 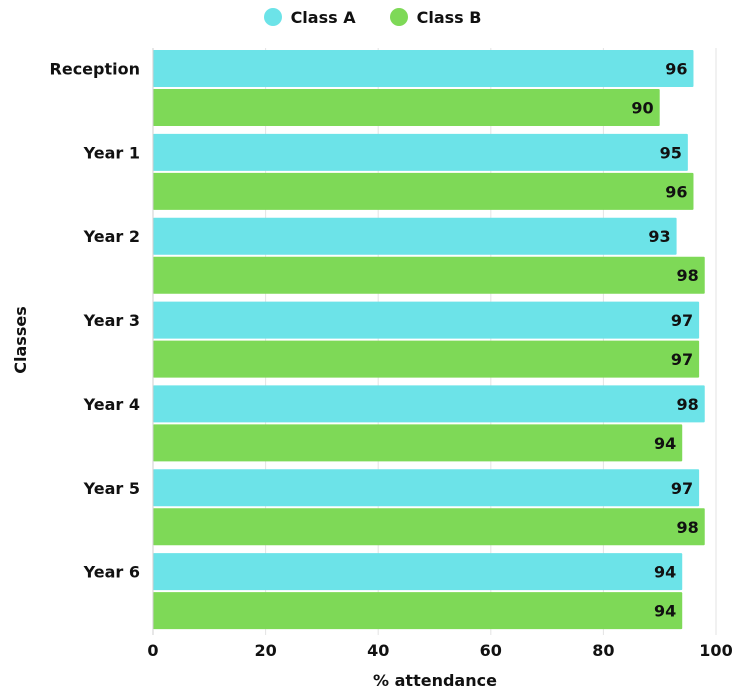 I want to click on y-tick-label: Reception, so click(x=95, y=69).